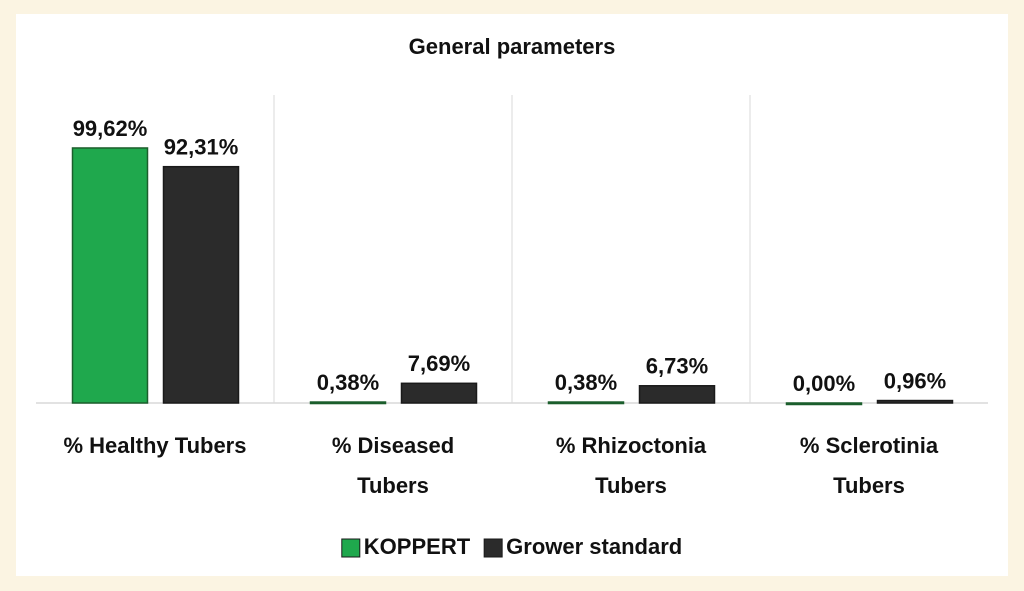 This screenshot has width=1024, height=591. I want to click on value-label: 7,69%, so click(439, 363).